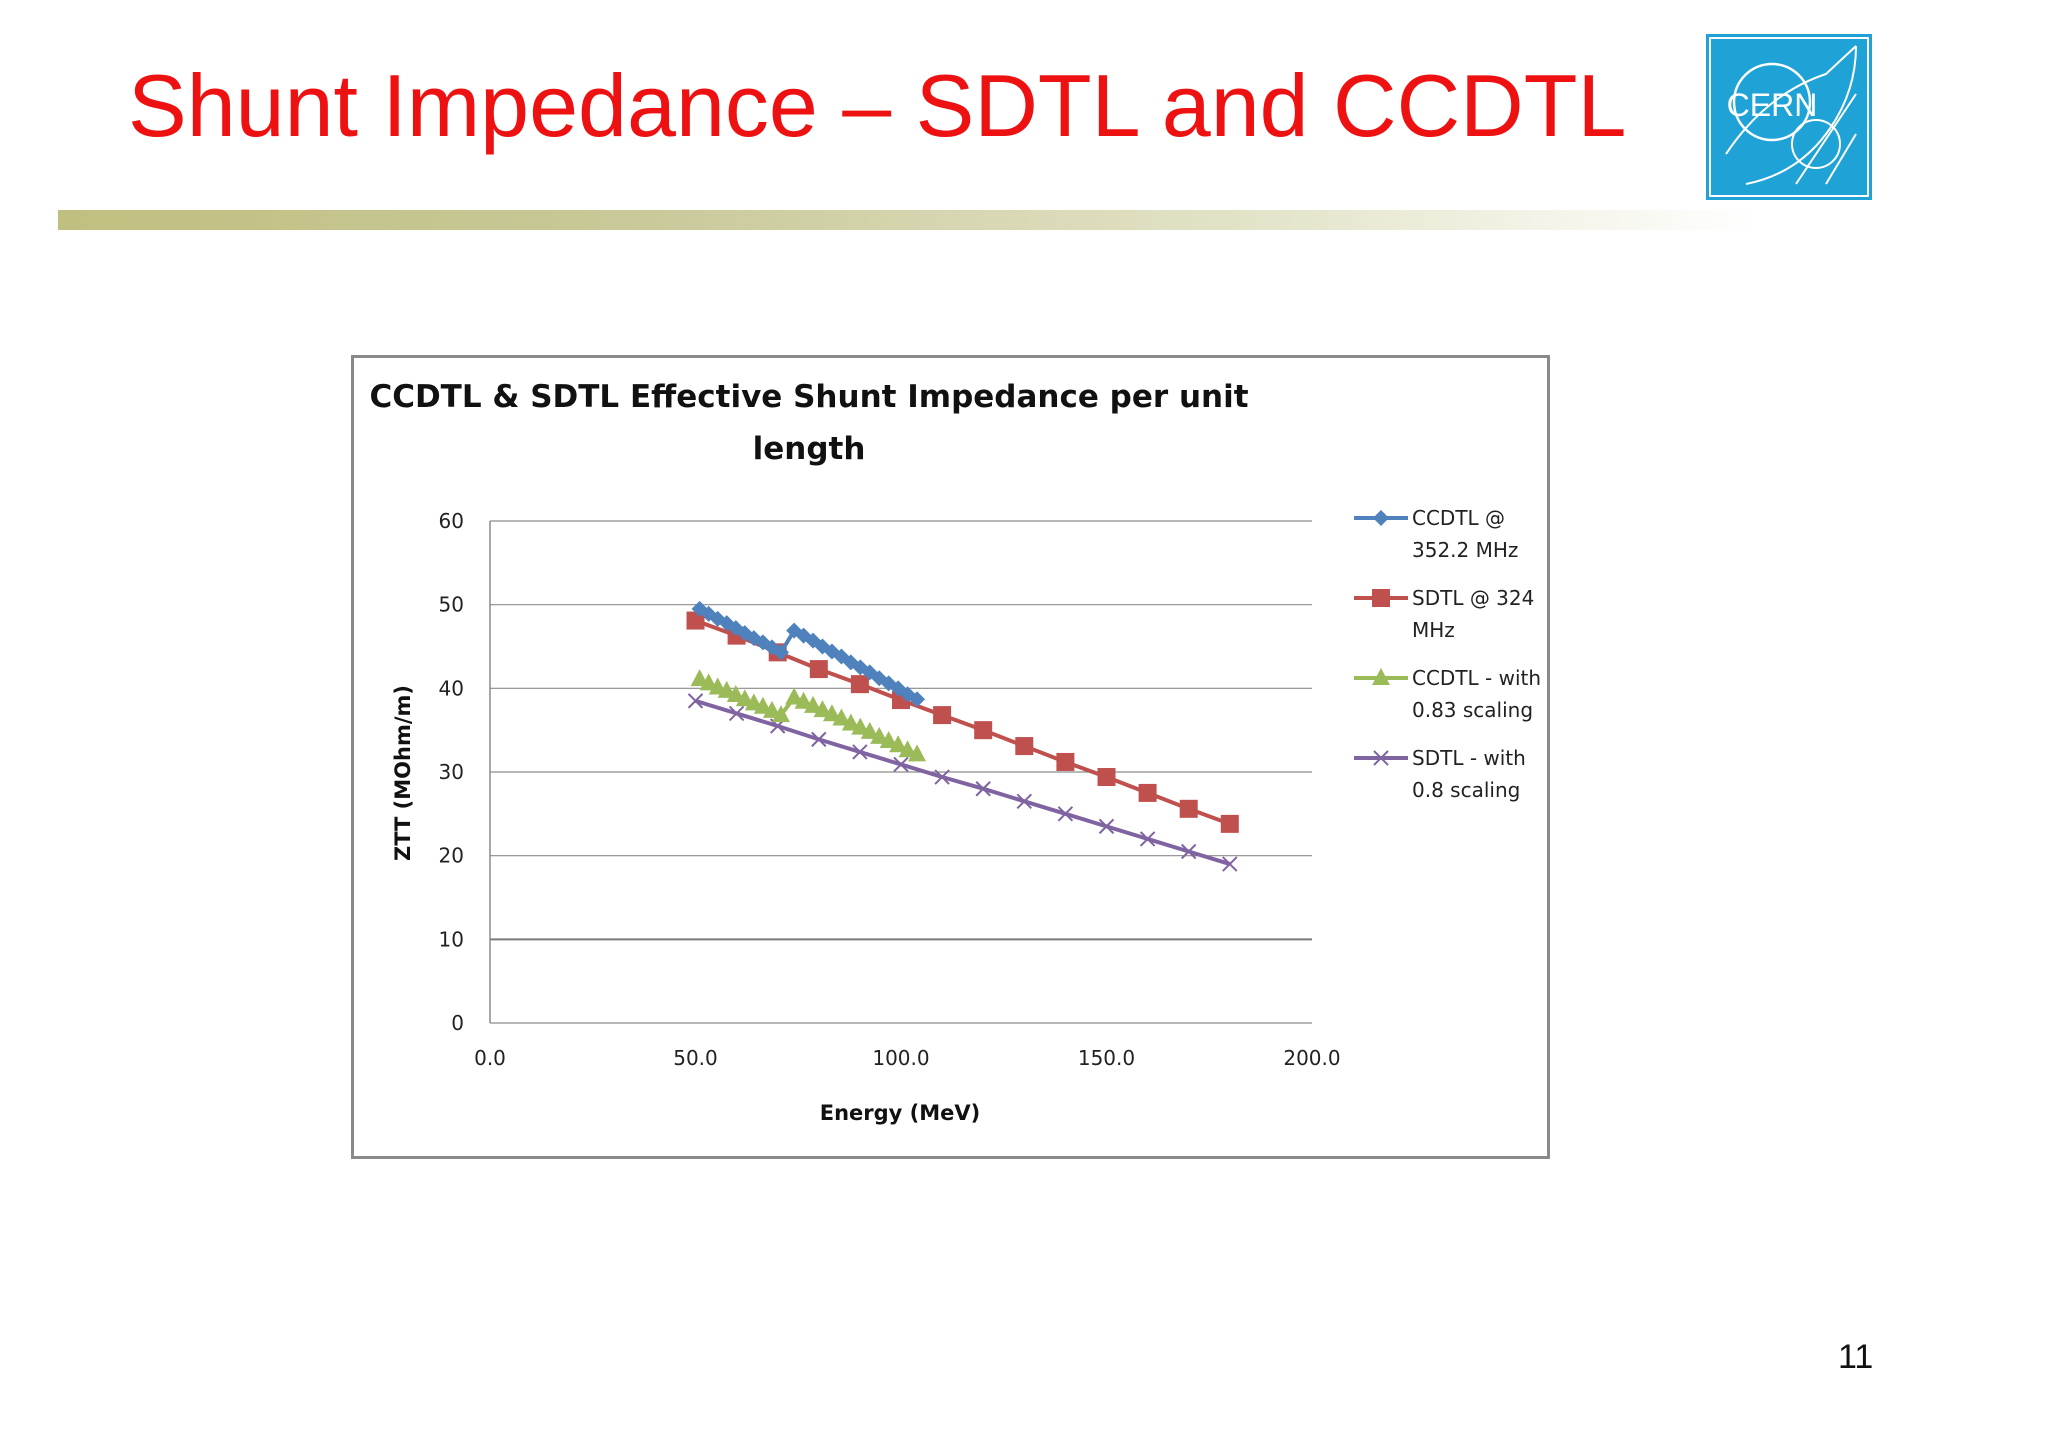 This screenshot has height=1447, width=2048. I want to click on legend-entry: CCDTL @ 352.2 MHz, so click(1436, 534).